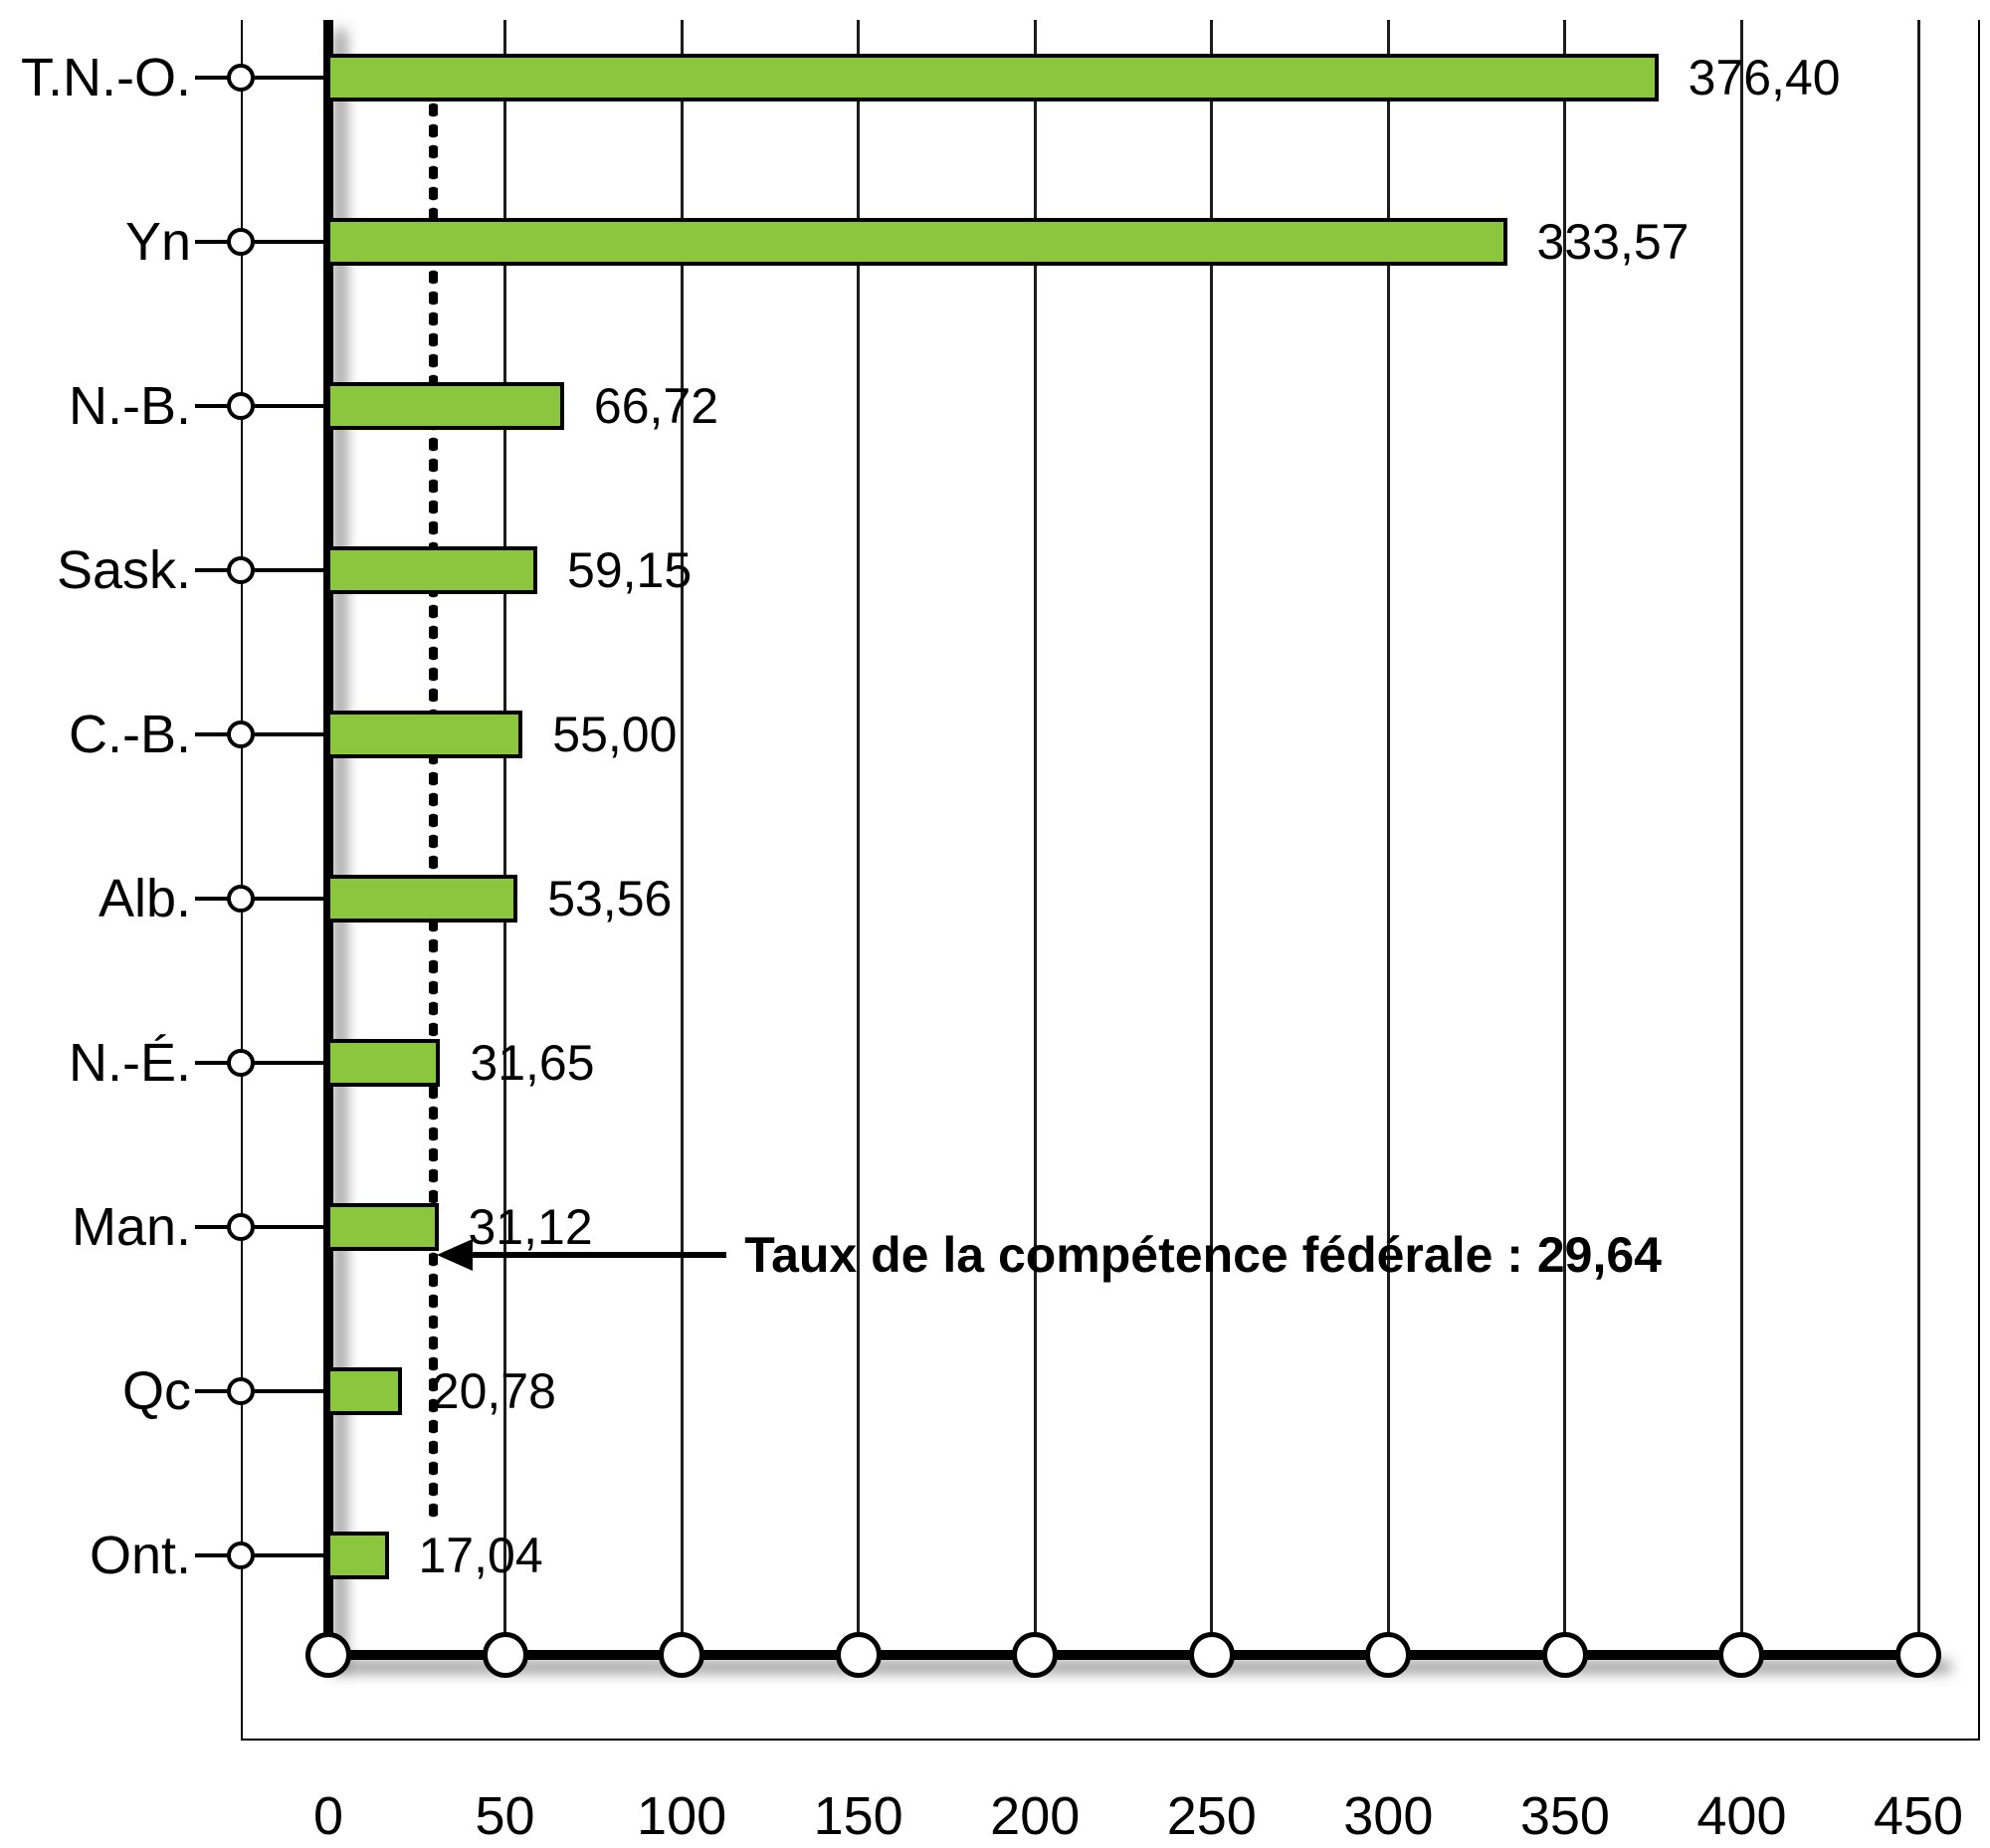 The image size is (1990, 1848). I want to click on bar-value-label: 20,78, so click(493, 1391).